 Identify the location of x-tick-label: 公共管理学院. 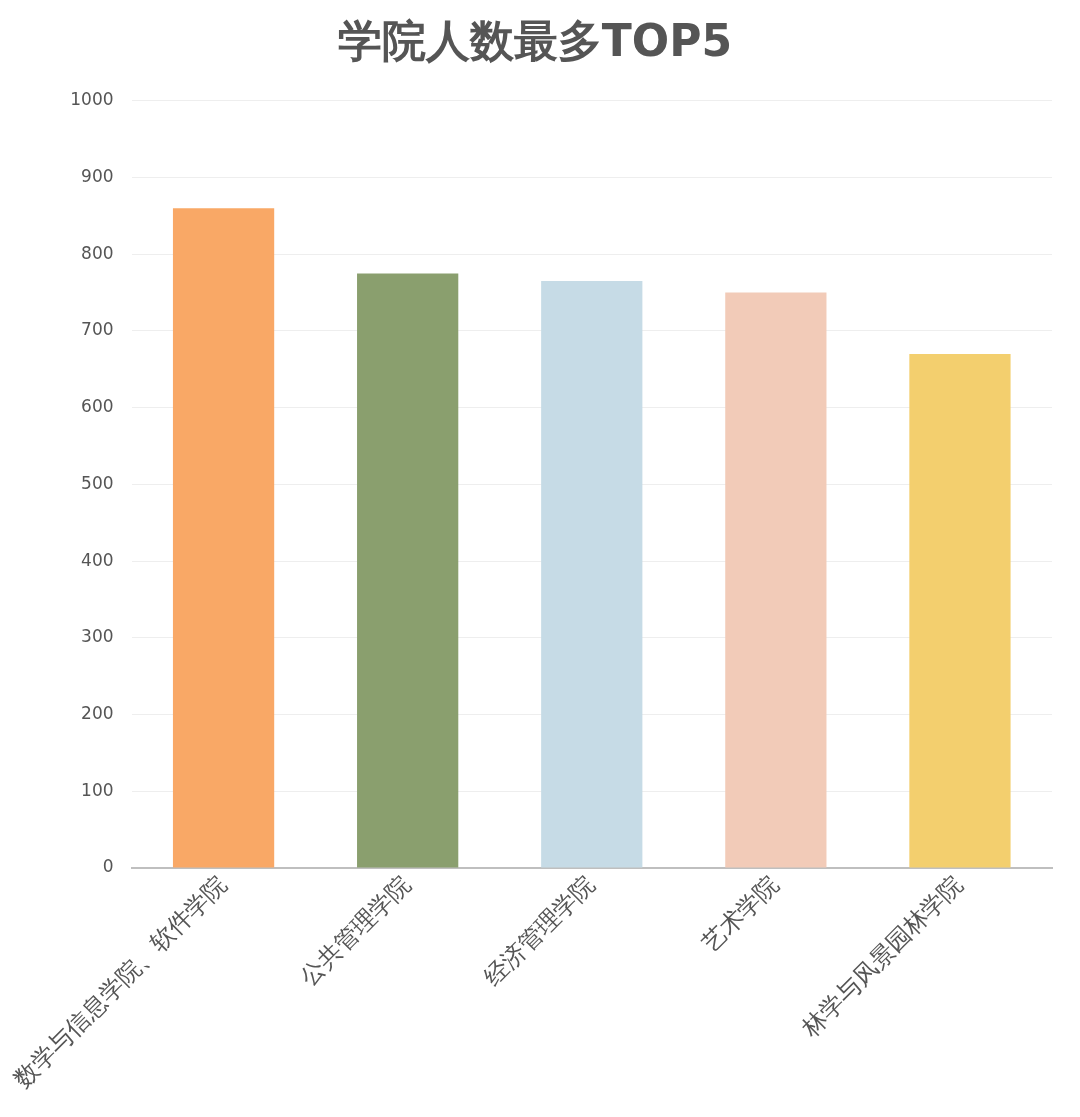
(355, 931).